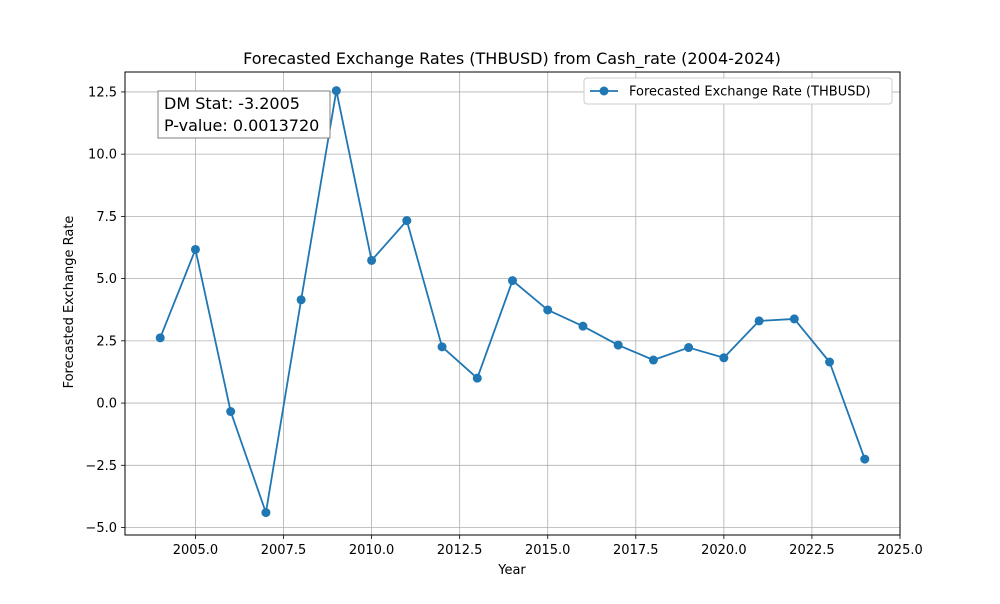  I want to click on x-tick-label: 2012.5, so click(460, 550).